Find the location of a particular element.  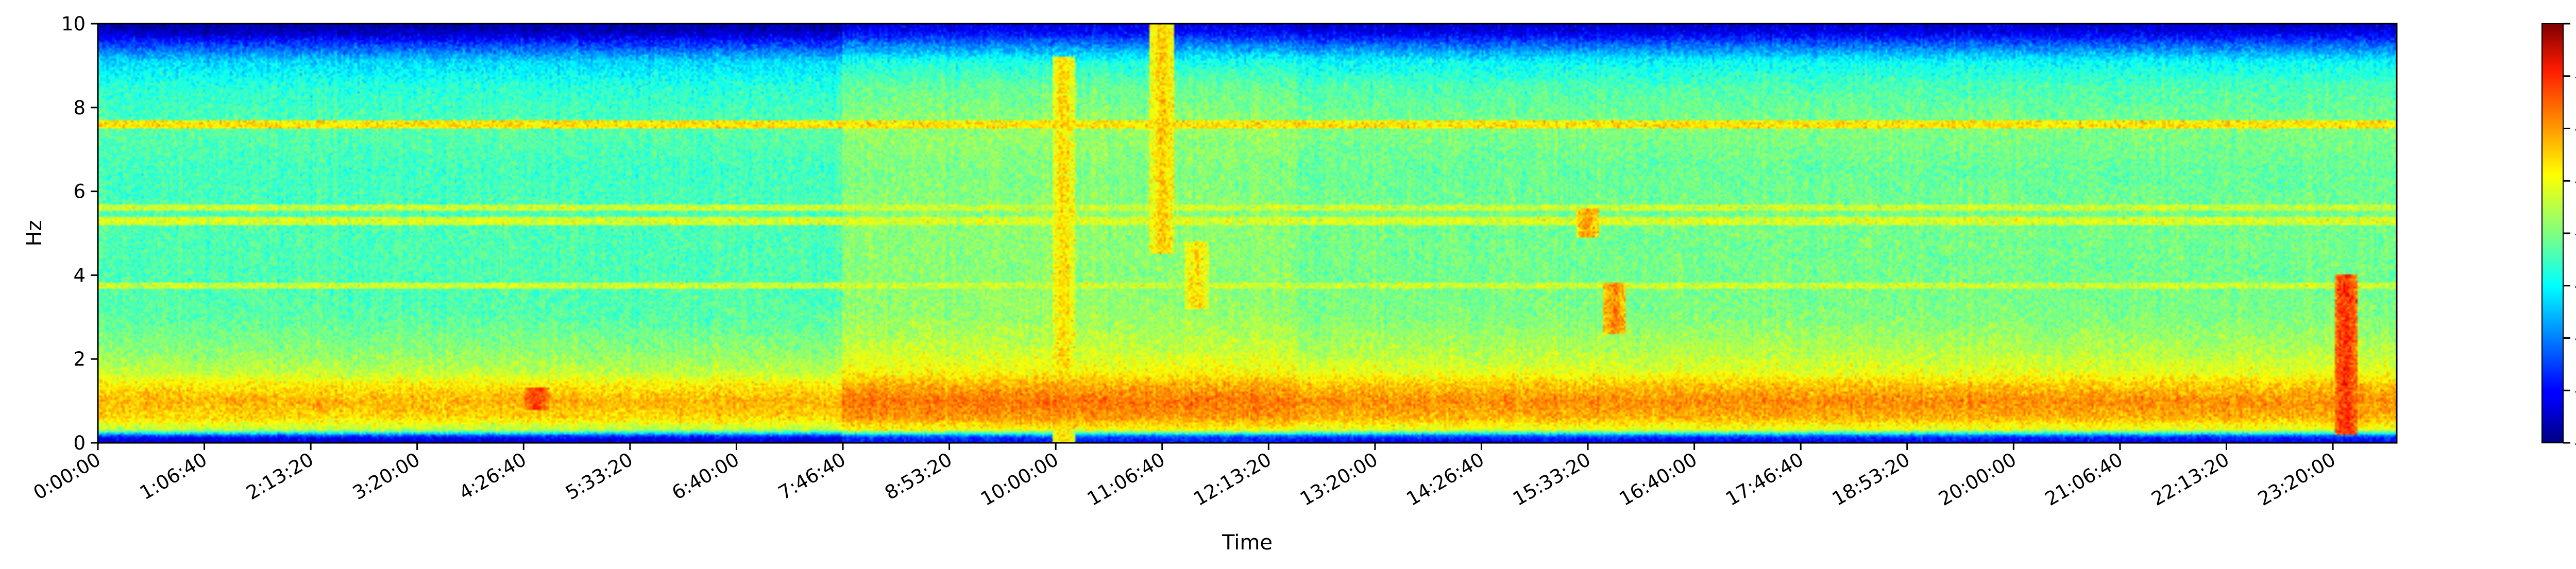

x-tick-label: 0:00:00 is located at coordinates (66, 477).